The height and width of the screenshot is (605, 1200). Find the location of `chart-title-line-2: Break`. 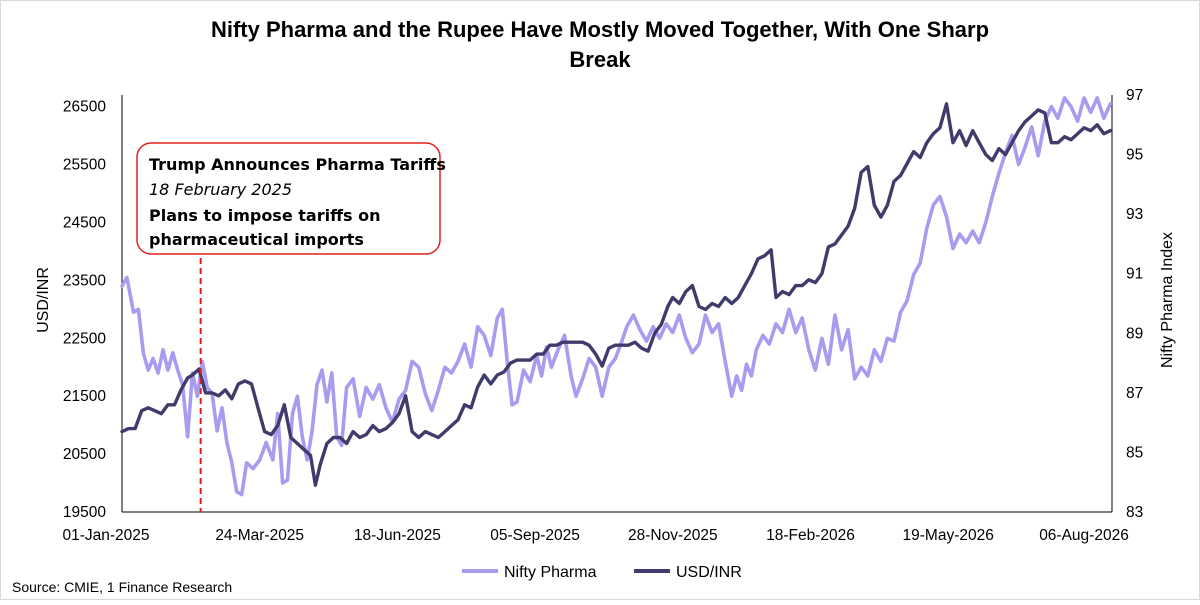

chart-title-line-2: Break is located at coordinates (600, 59).